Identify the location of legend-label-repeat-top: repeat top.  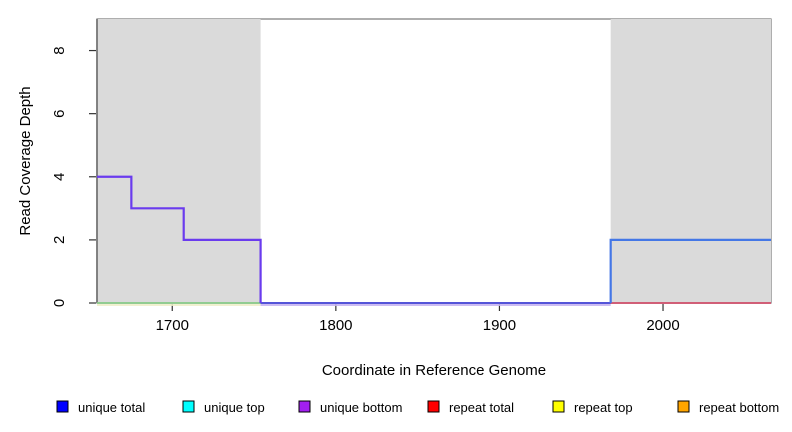
(603, 407).